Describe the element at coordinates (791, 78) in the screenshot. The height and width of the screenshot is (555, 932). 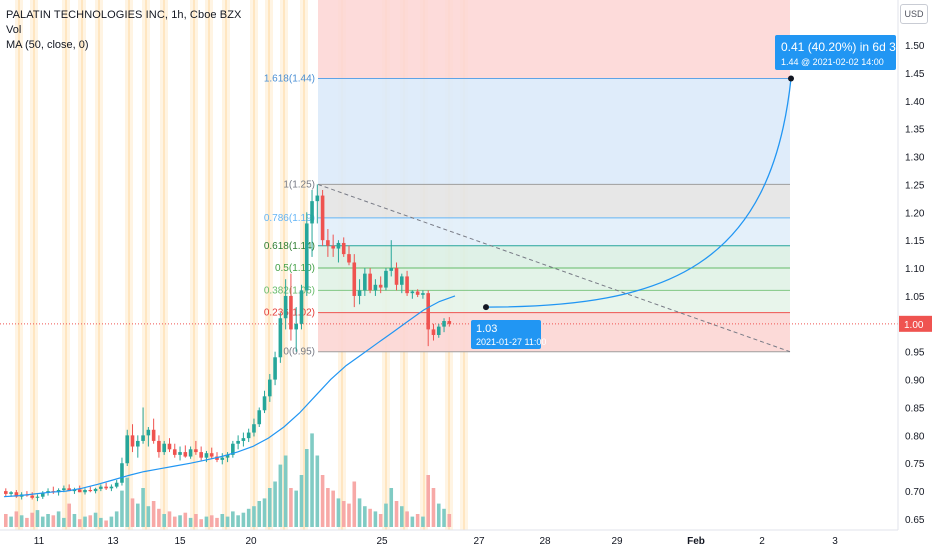
I see `projection-end-point` at that location.